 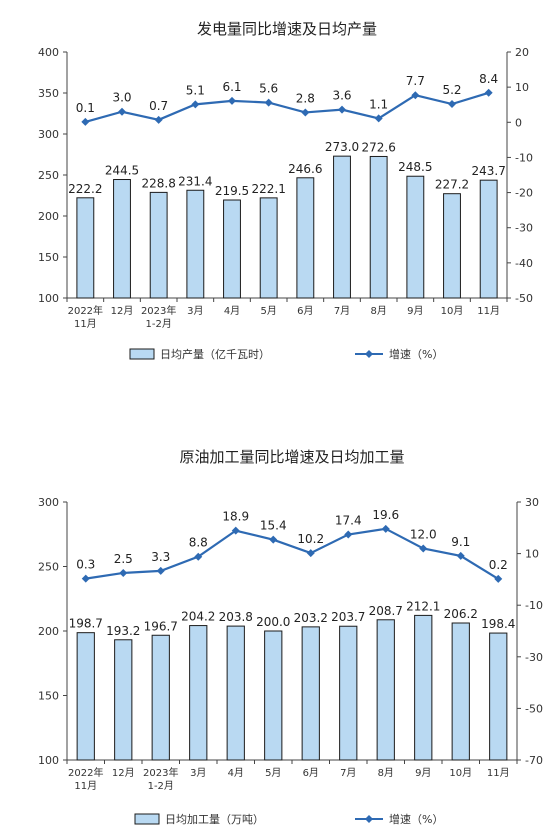 I want to click on x-tick-label: 2022年, so click(x=85, y=772).